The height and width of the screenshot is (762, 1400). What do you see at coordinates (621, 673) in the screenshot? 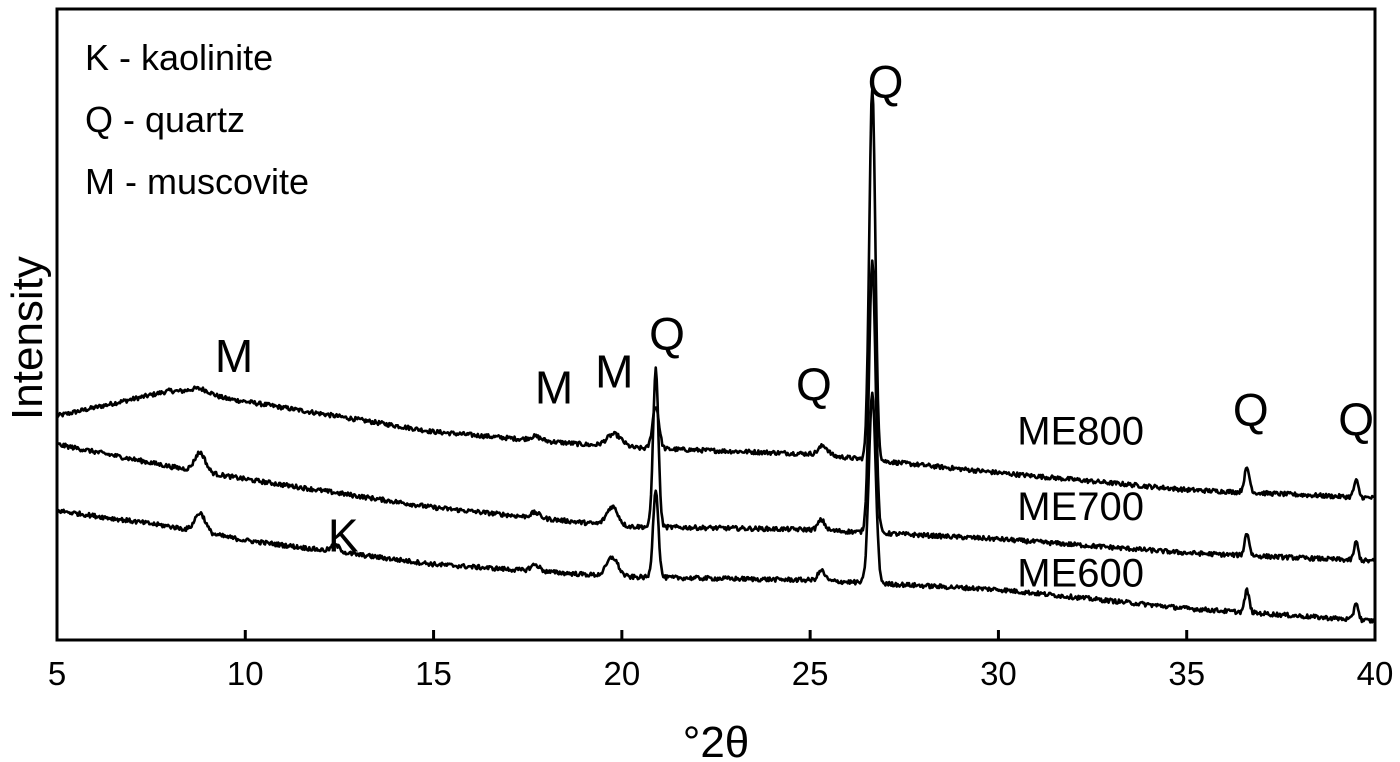
I see `x-tick-label: 20` at bounding box center [621, 673].